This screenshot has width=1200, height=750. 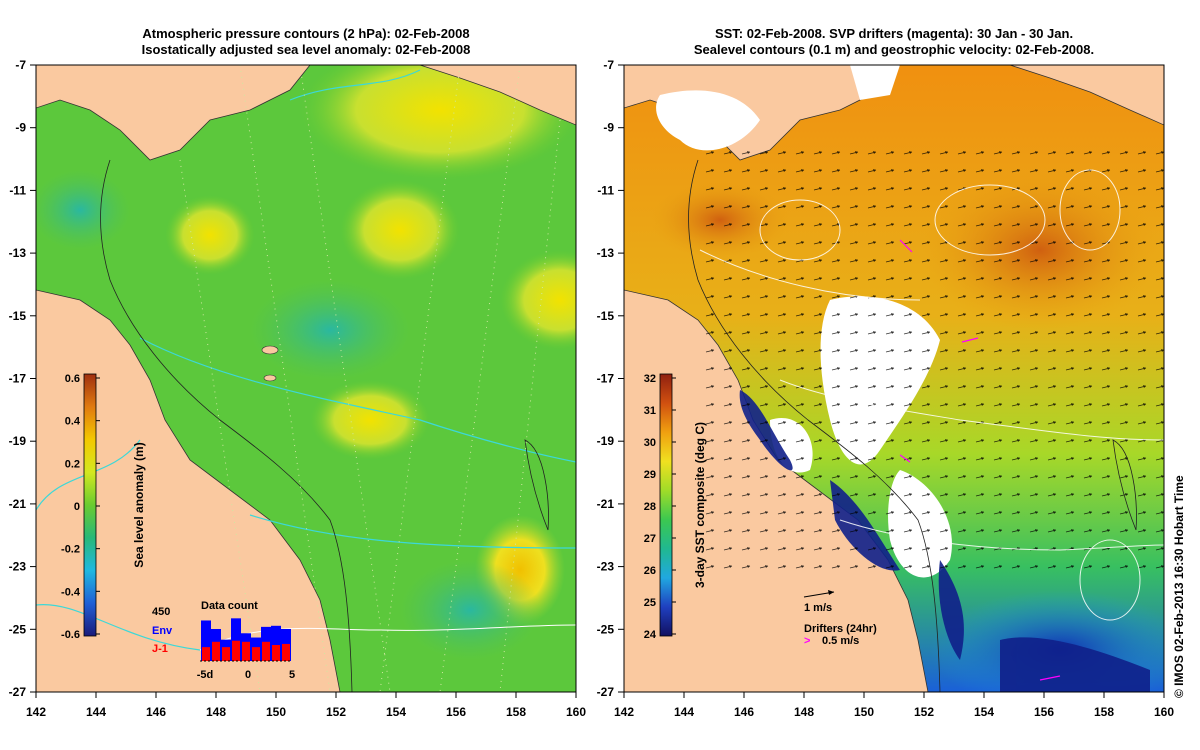 What do you see at coordinates (894, 705) in the screenshot?
I see `right-x-axis: 142 144 146 148 150 152 154 156 158 160` at bounding box center [894, 705].